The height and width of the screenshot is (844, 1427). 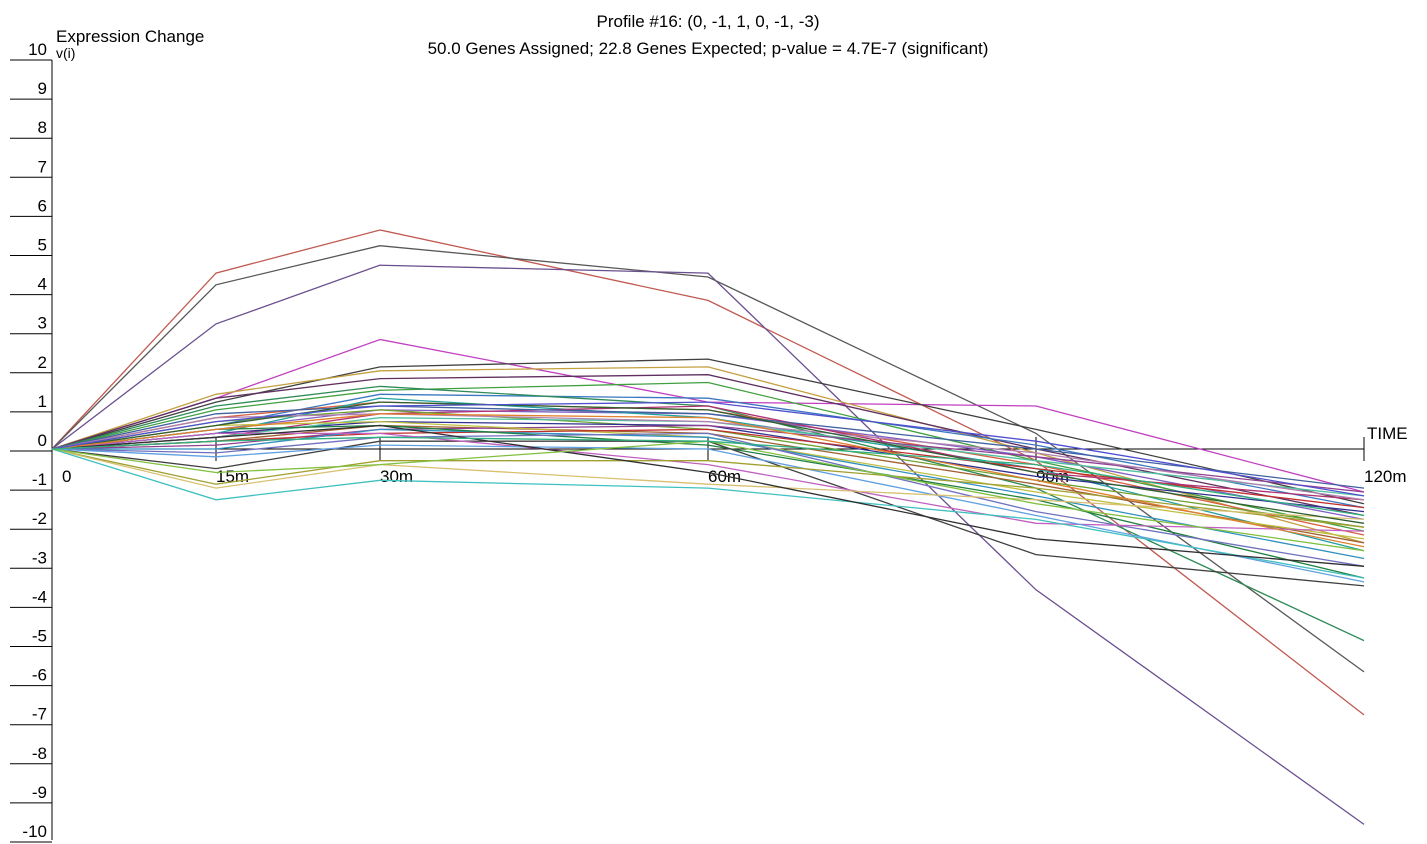 What do you see at coordinates (39, 596) in the screenshot?
I see `y-tick-label: -4` at bounding box center [39, 596].